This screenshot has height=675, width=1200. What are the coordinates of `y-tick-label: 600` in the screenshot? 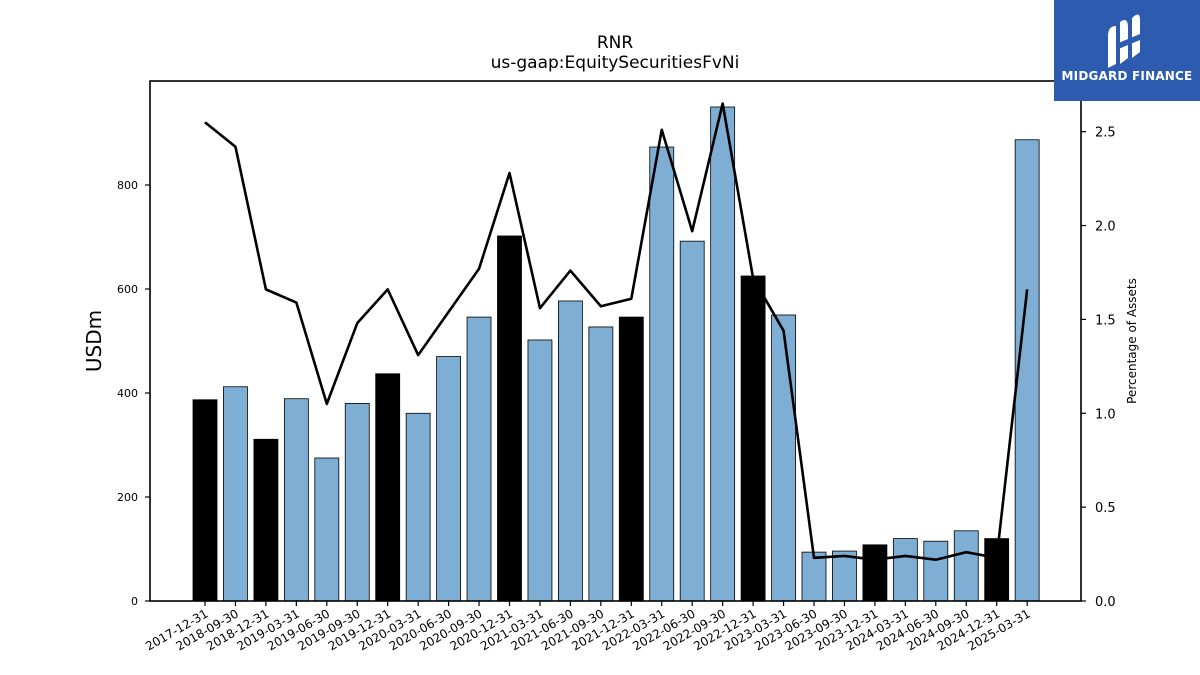 It's located at (127, 289).